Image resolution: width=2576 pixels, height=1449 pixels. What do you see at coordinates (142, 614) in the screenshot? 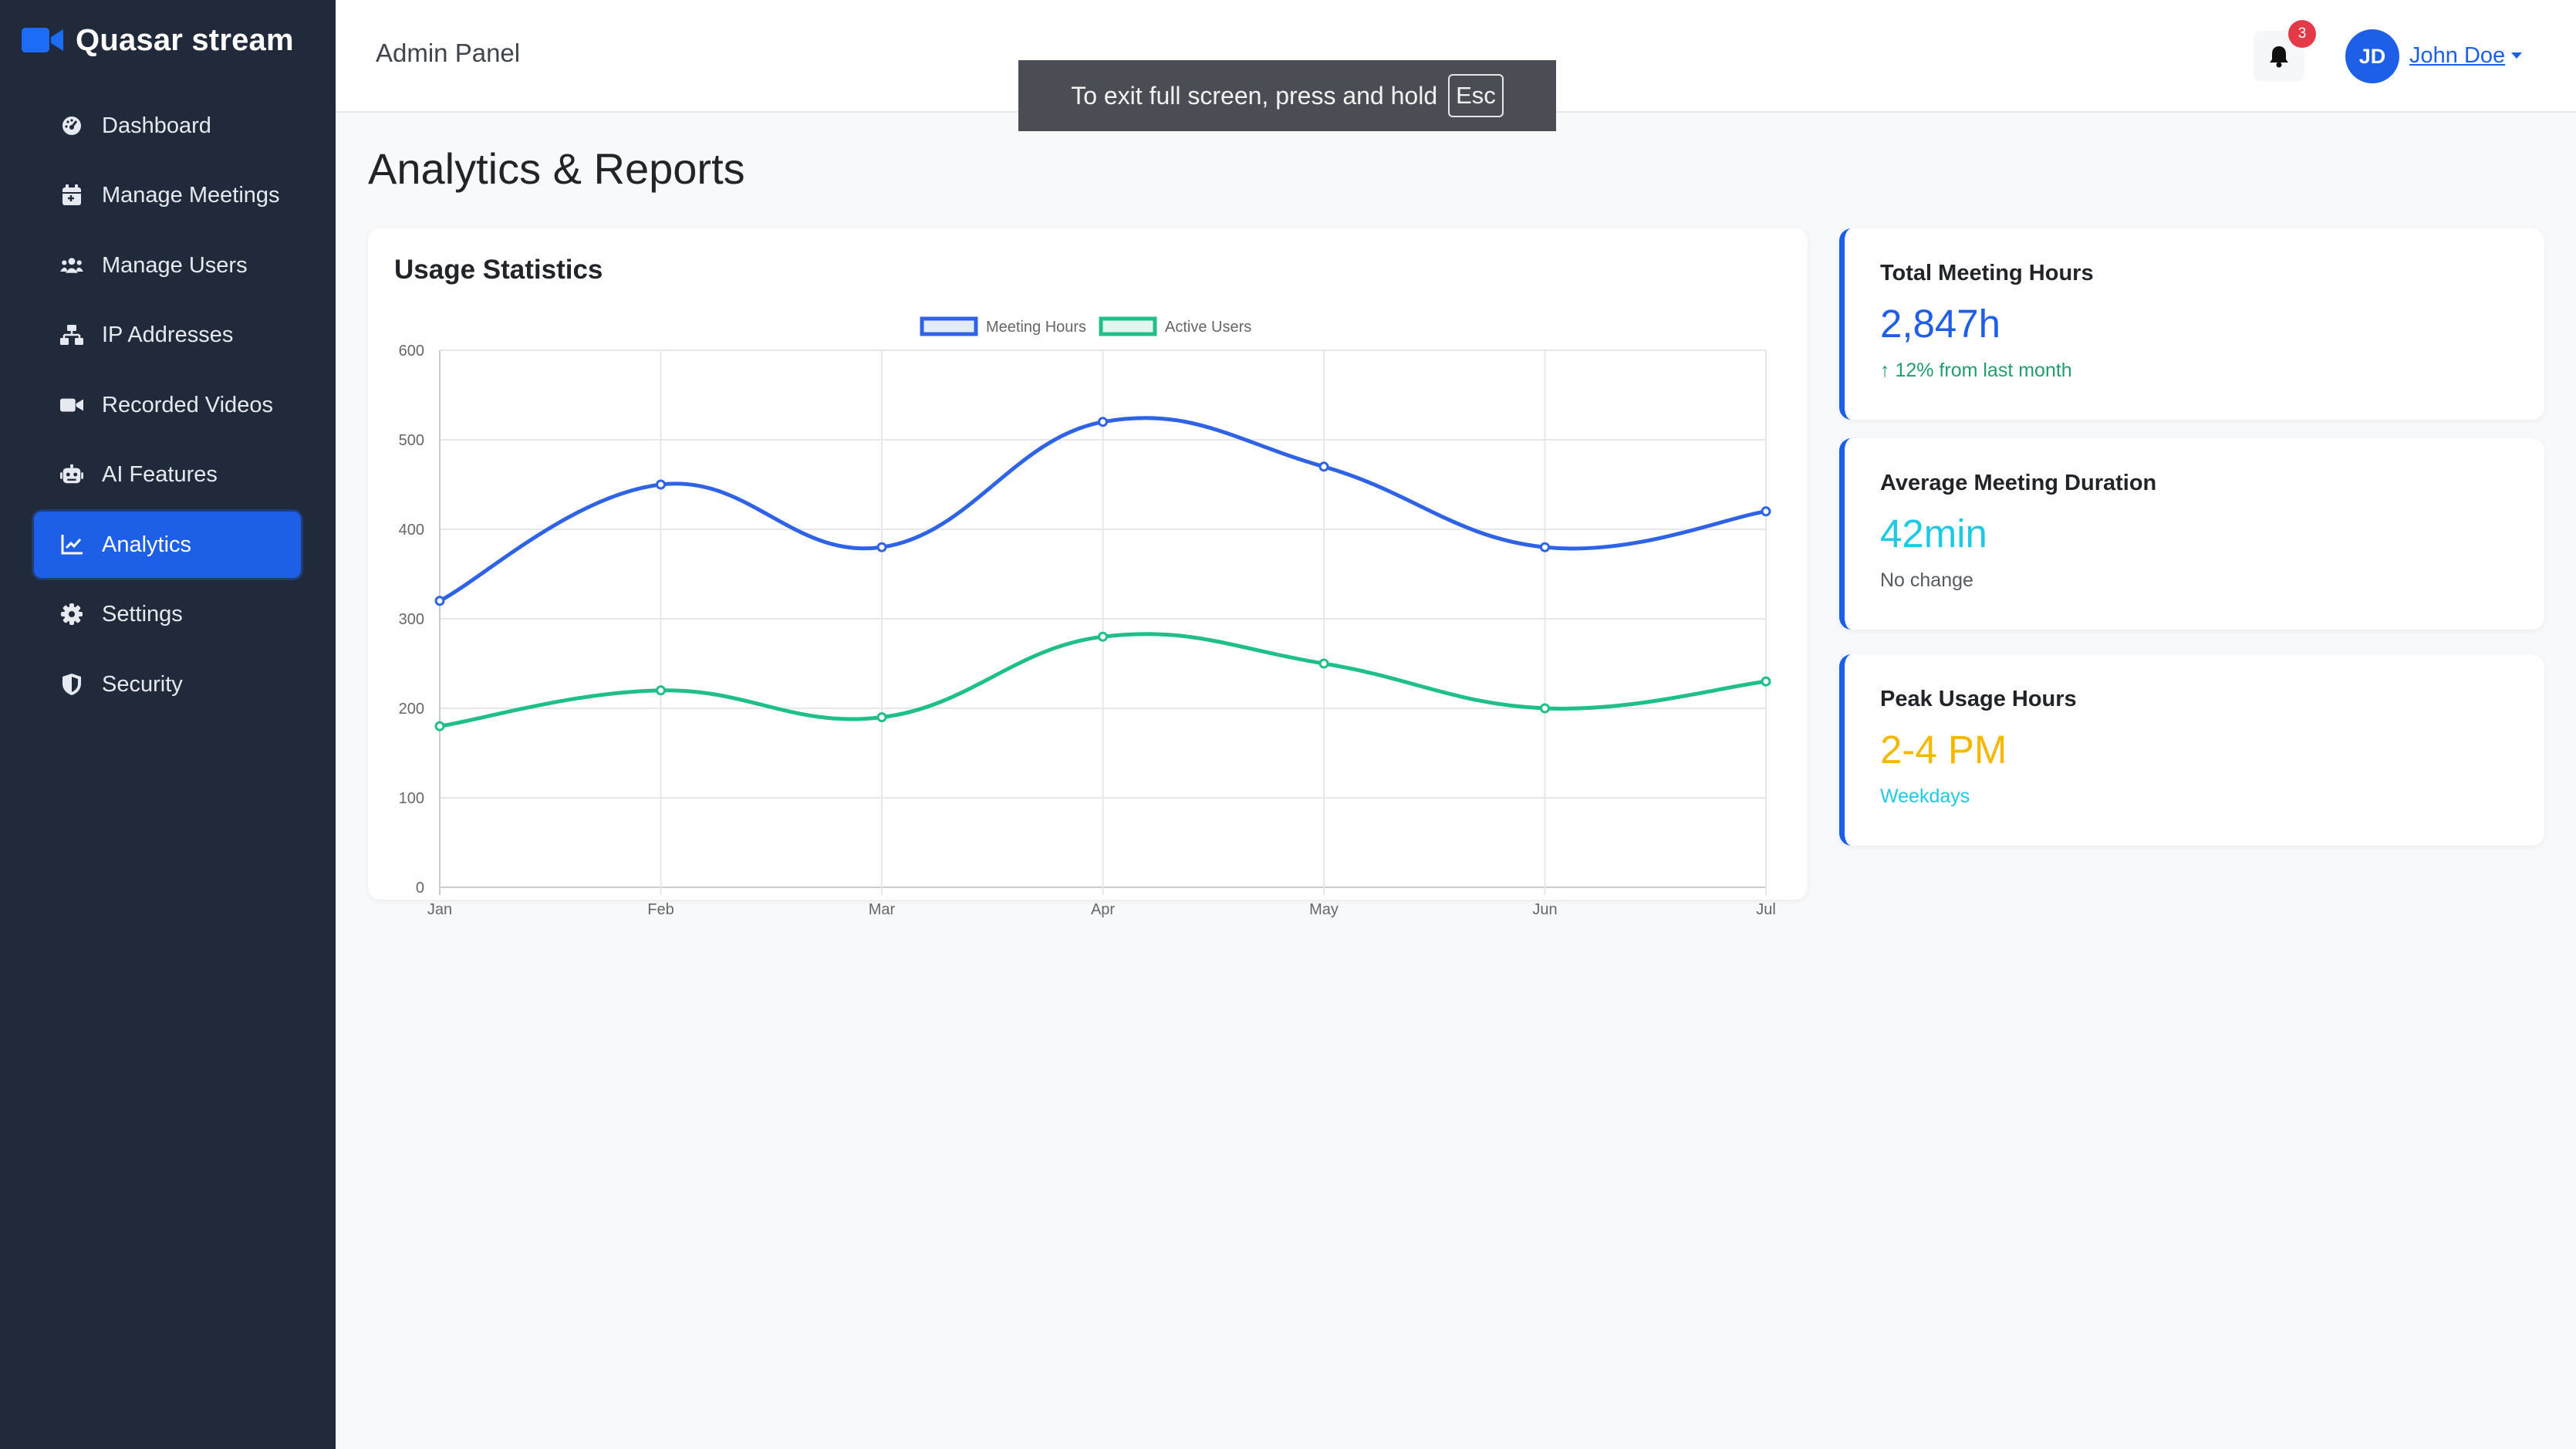
I see `sidebar-item-label: Settings` at bounding box center [142, 614].